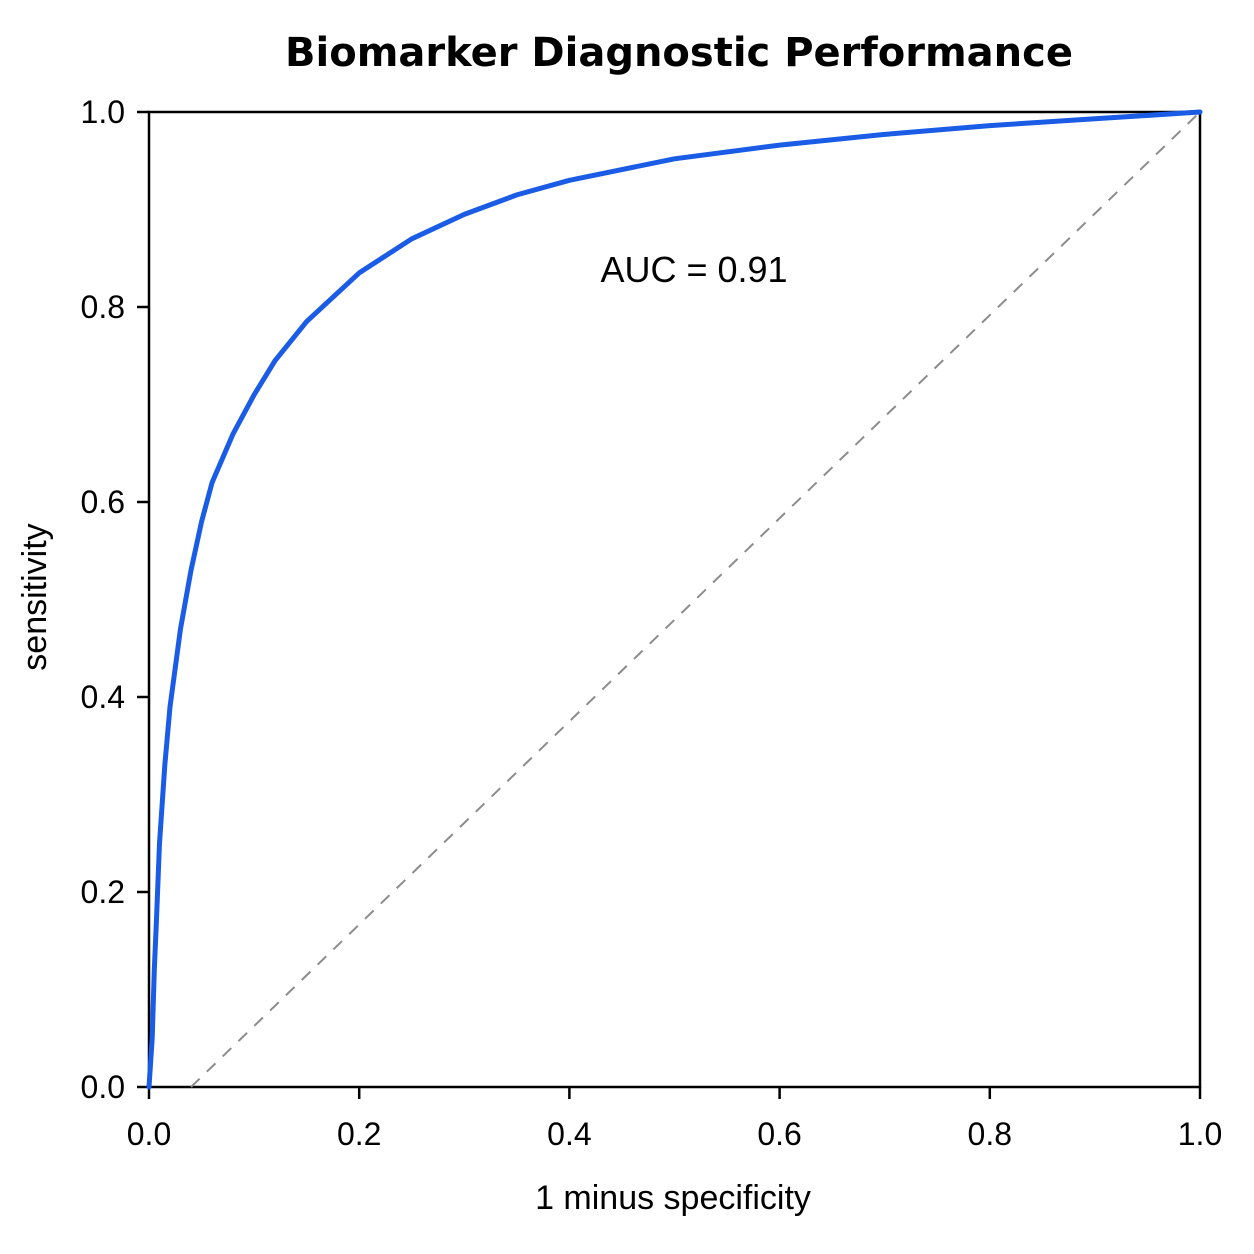  Describe the element at coordinates (1200, 1134) in the screenshot. I see `x-tick-label: 1.0` at that location.